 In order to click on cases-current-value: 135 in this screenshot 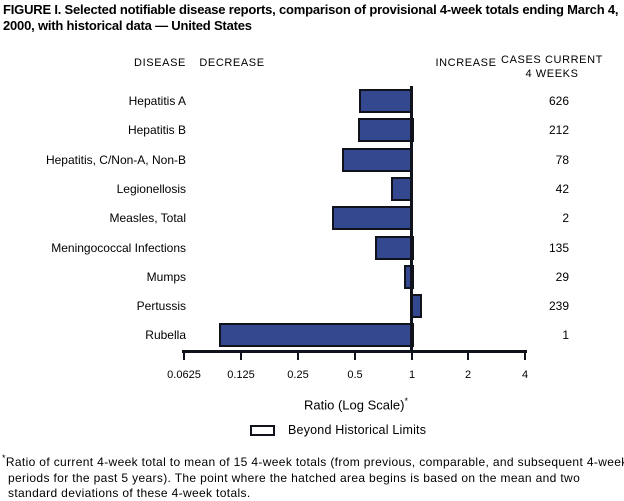, I will do `click(558, 248)`.